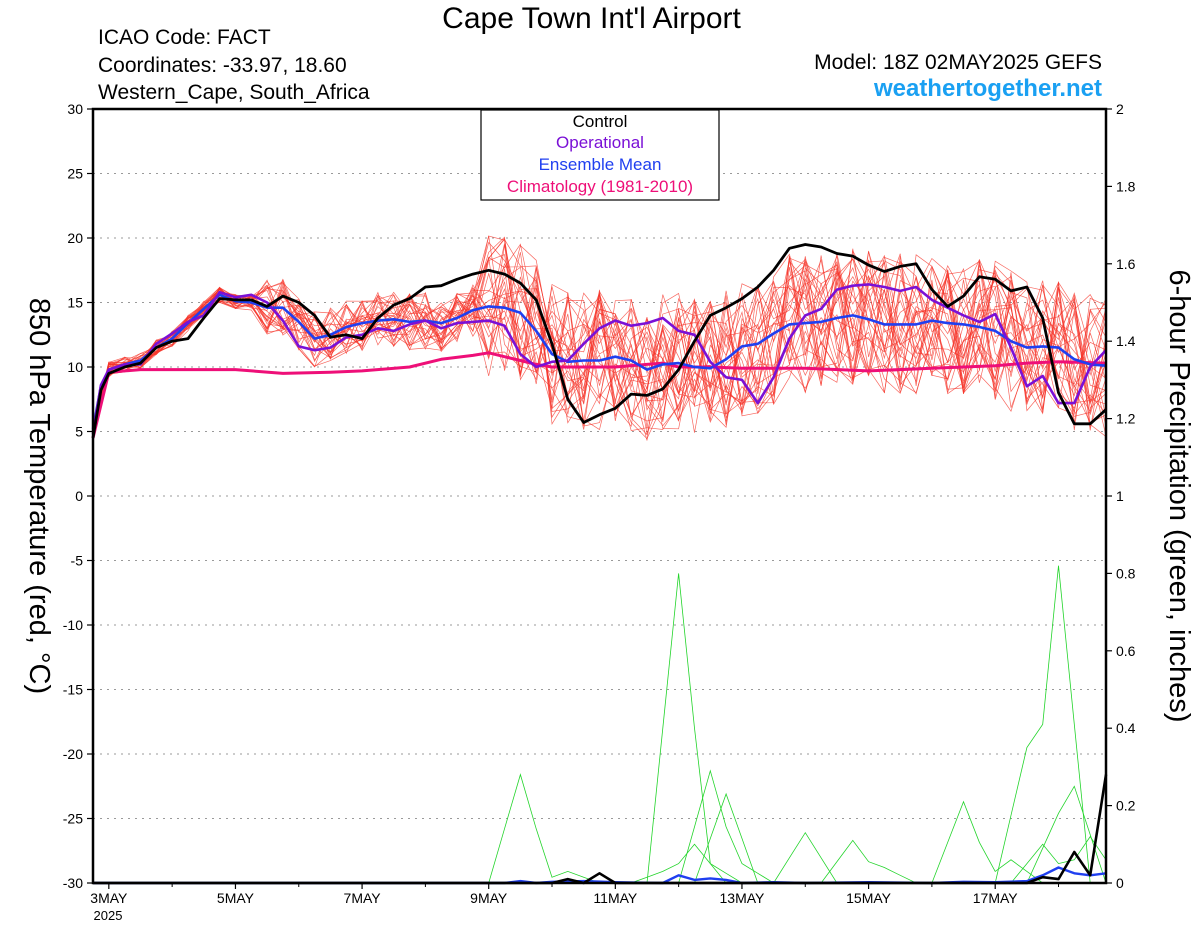 This screenshot has width=1200, height=927. What do you see at coordinates (1126, 728) in the screenshot?
I see `right-tick-label: 0.4` at bounding box center [1126, 728].